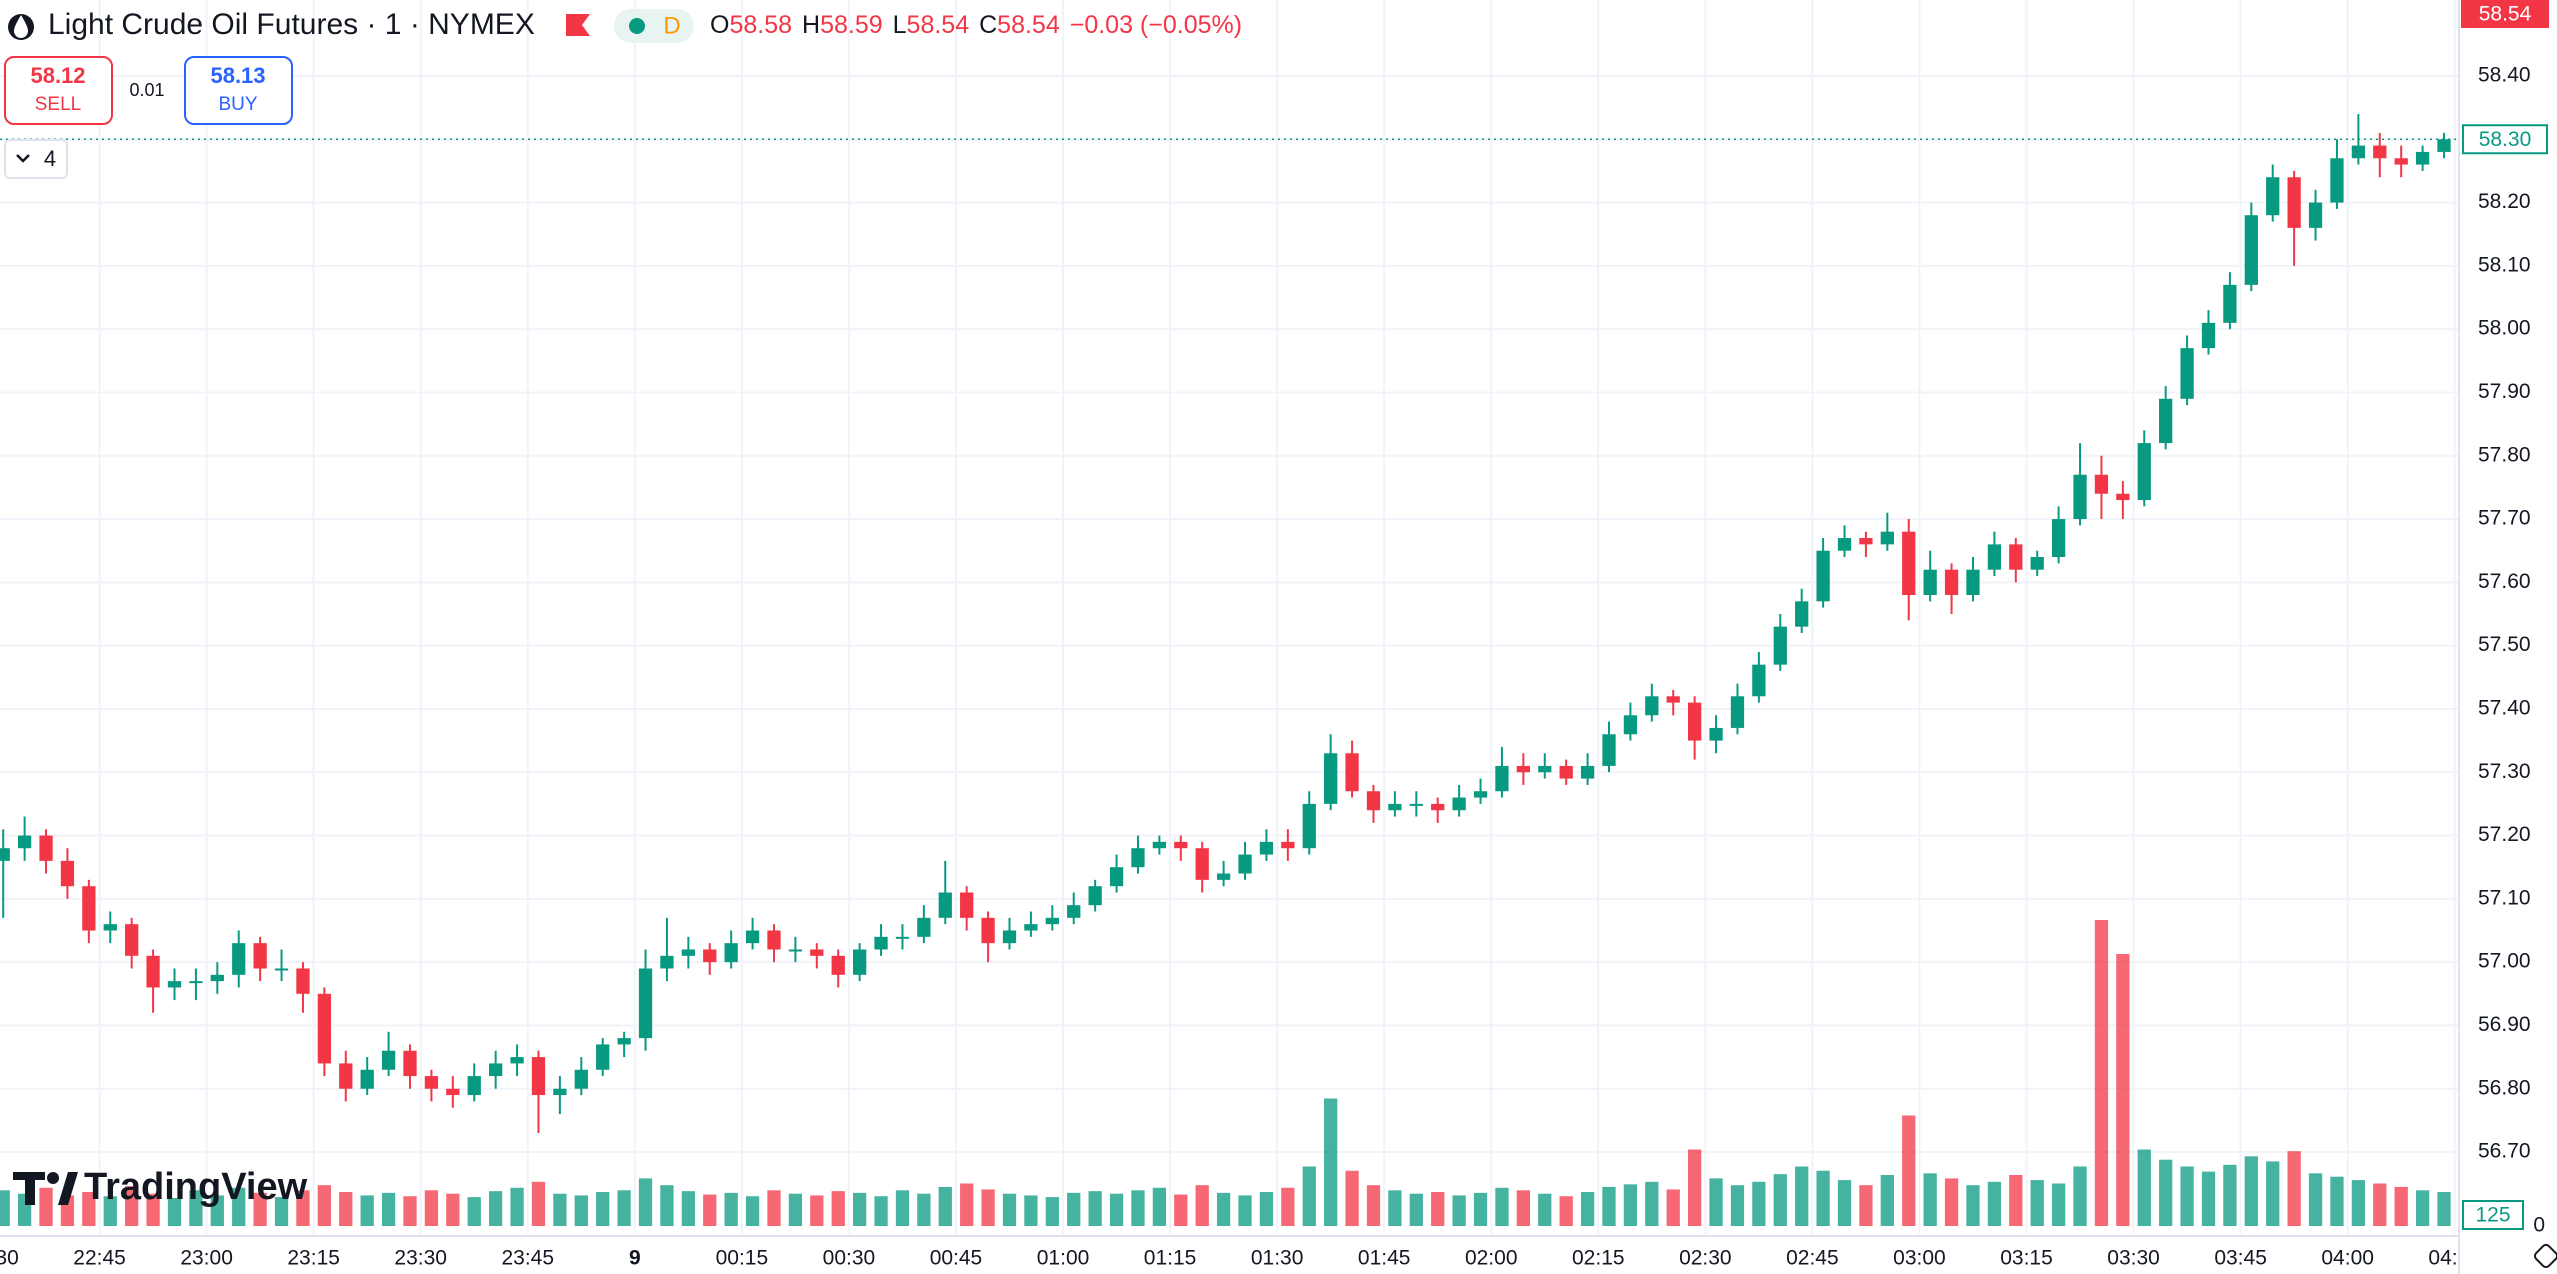  I want to click on settings-icon, so click(2545, 1256).